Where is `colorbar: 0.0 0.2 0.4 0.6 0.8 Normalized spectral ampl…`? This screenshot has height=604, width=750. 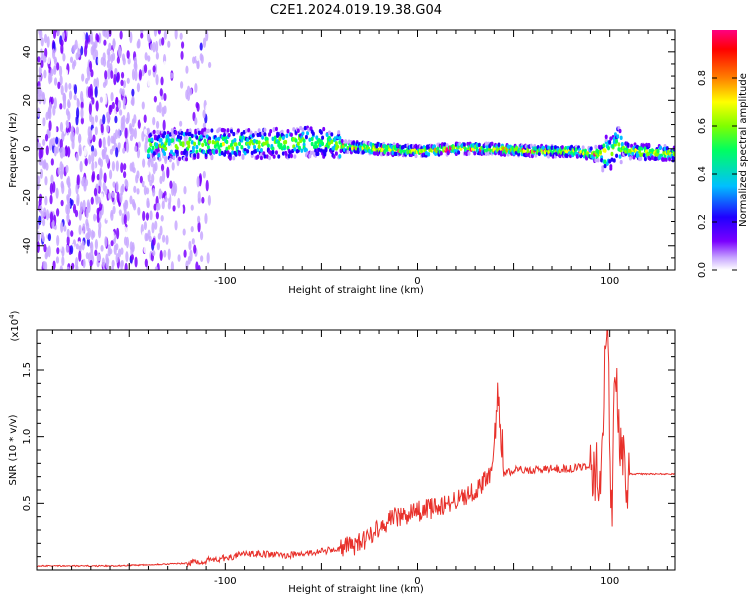 colorbar: 0.0 0.2 0.4 0.6 0.8 Normalized spectral ampl… is located at coordinates (723, 154).